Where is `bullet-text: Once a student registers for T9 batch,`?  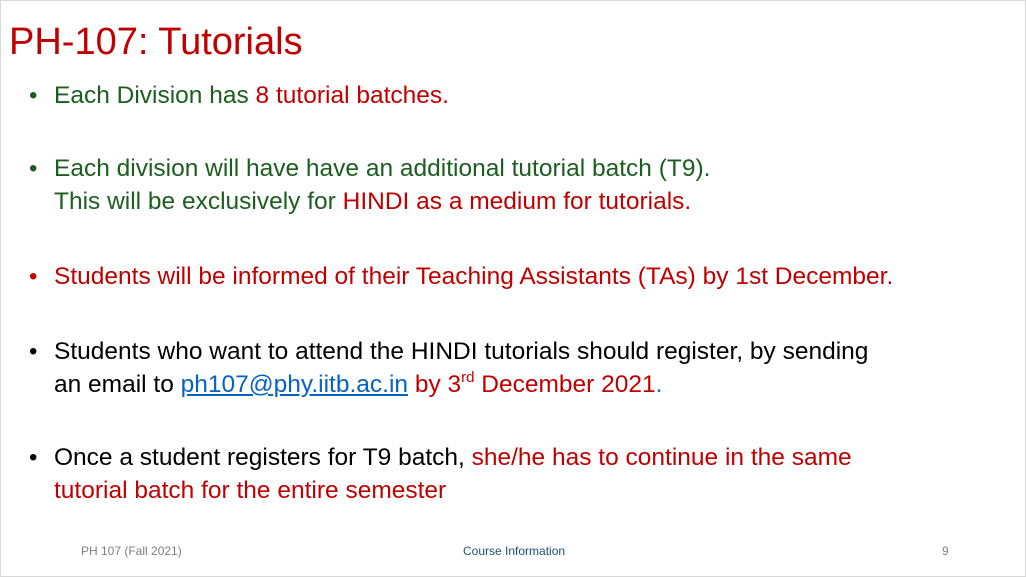 bullet-text: Once a student registers for T9 batch, is located at coordinates (263, 457).